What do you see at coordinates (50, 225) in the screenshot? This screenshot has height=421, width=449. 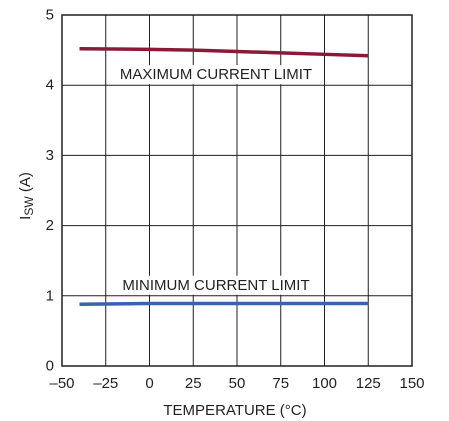 I see `y-tick-label: 2` at bounding box center [50, 225].